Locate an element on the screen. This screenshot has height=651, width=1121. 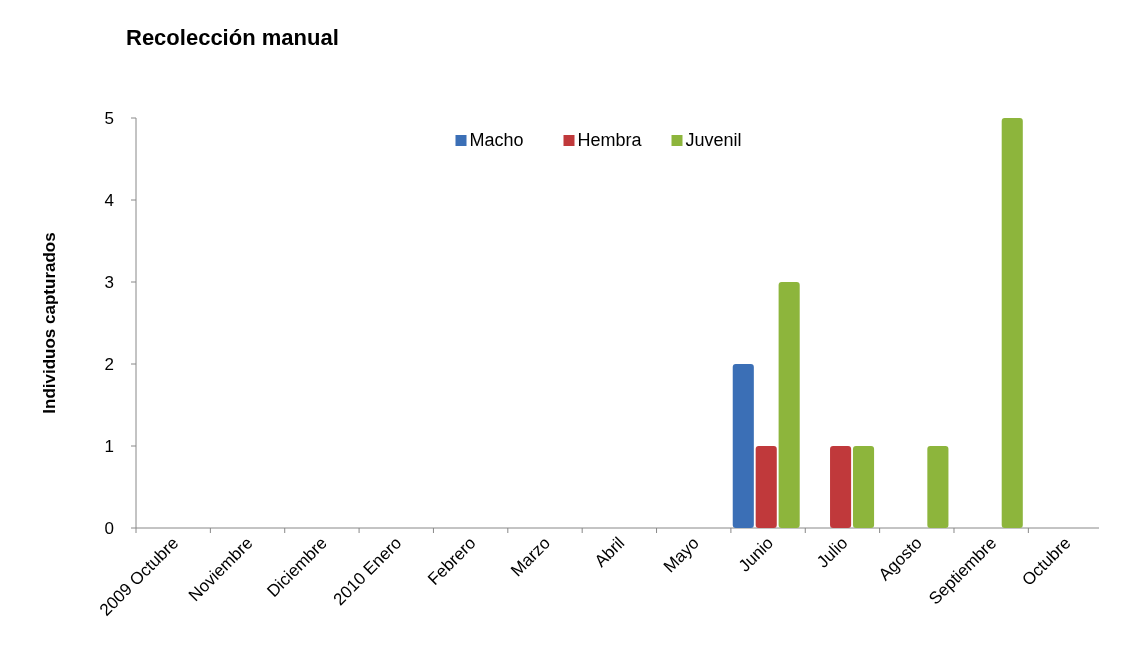
y-tick-label: 0 is located at coordinates (109, 528).